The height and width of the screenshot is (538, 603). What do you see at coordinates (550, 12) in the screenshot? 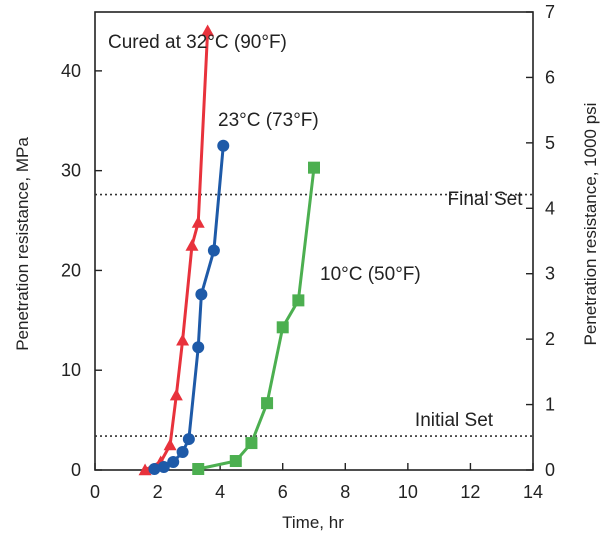
I see `y2-tick-label: 7` at bounding box center [550, 12].